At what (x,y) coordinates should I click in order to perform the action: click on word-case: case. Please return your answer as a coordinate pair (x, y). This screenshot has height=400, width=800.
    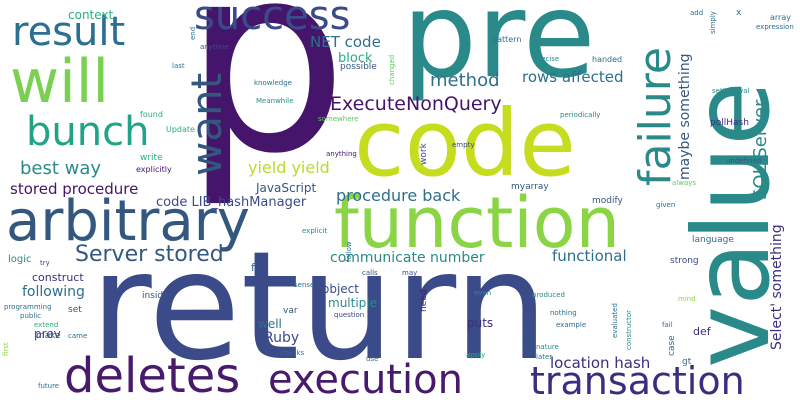
    Looking at the image, I should click on (672, 345).